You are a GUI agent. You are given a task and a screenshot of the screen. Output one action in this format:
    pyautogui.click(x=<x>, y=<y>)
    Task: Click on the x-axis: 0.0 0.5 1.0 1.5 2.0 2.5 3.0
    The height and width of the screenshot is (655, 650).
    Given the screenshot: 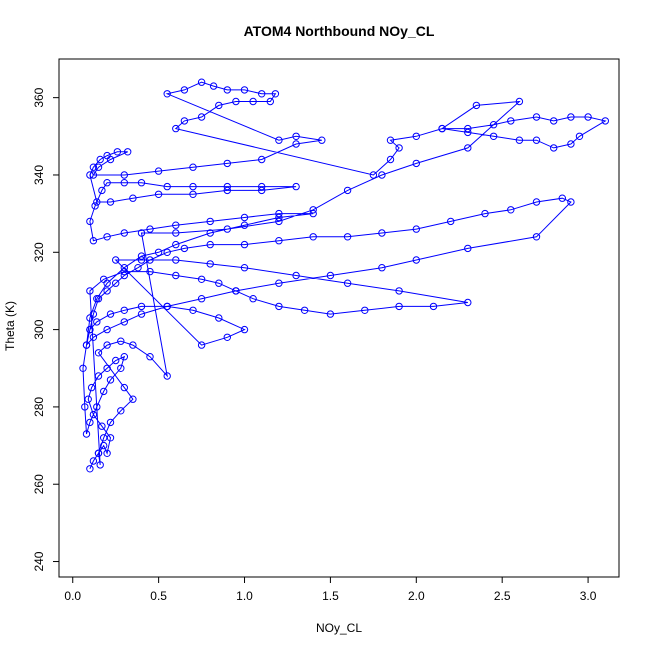 What is the action you would take?
    pyautogui.click(x=330, y=589)
    